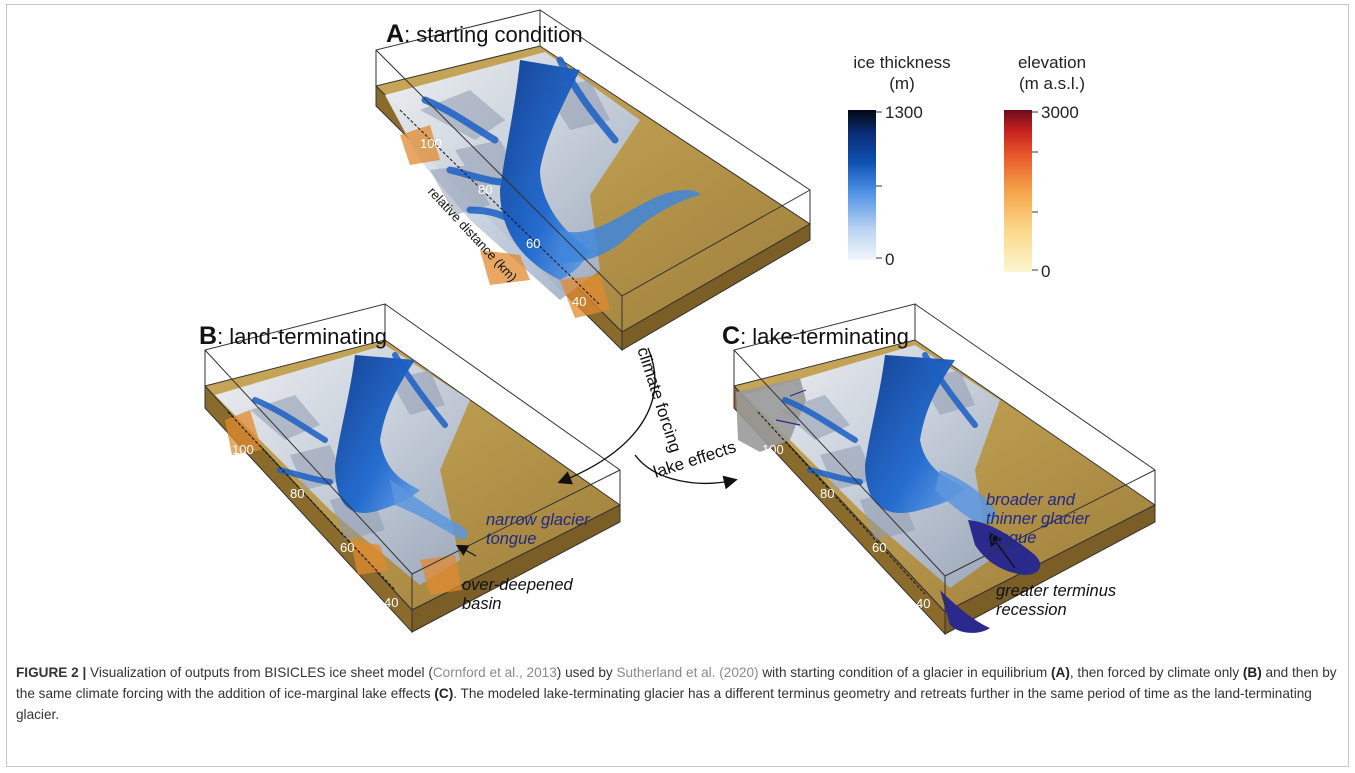 The image size is (1355, 773). Describe the element at coordinates (493, 34) in the screenshot. I see `panel-a-text: : starting condition` at that location.